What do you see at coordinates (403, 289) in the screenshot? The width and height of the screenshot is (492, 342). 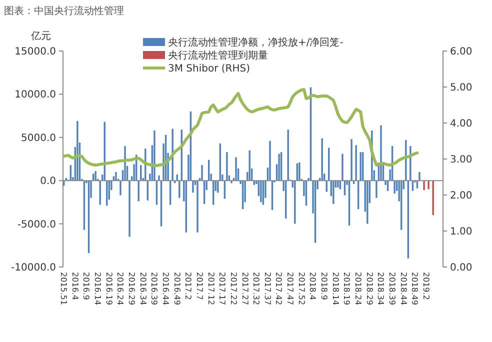 I see `x-tick-label: 2018.44` at bounding box center [403, 289].